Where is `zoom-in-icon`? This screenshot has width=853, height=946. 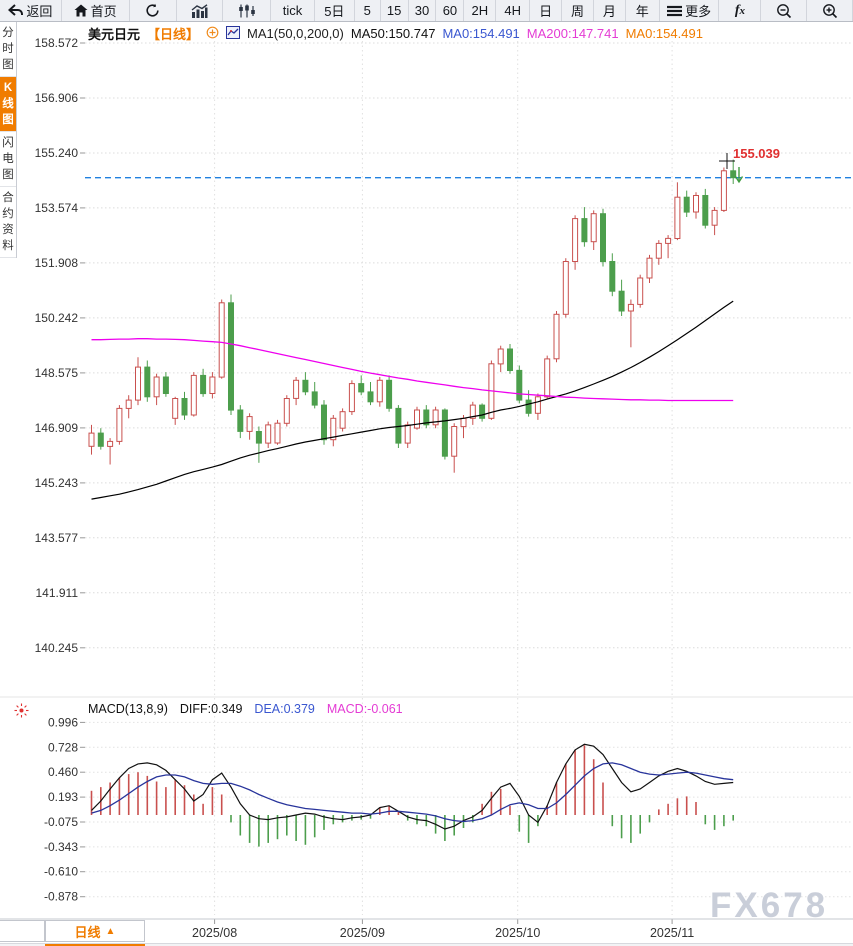
zoom-in-icon is located at coordinates (830, 11).